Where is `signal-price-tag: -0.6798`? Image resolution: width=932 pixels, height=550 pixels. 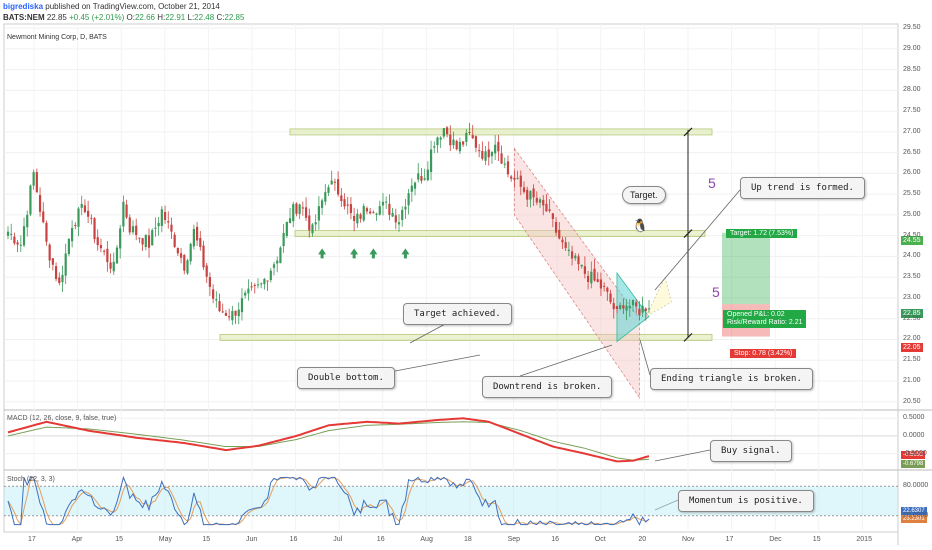
signal-price-tag: -0.6798 is located at coordinates (913, 464).